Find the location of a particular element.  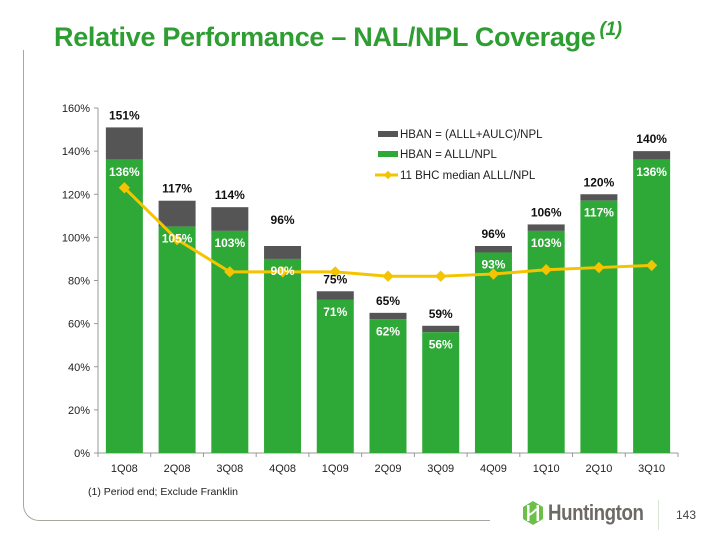

legend-label-total: HBAN = (ALLL+AULC)/NPL is located at coordinates (471, 135).